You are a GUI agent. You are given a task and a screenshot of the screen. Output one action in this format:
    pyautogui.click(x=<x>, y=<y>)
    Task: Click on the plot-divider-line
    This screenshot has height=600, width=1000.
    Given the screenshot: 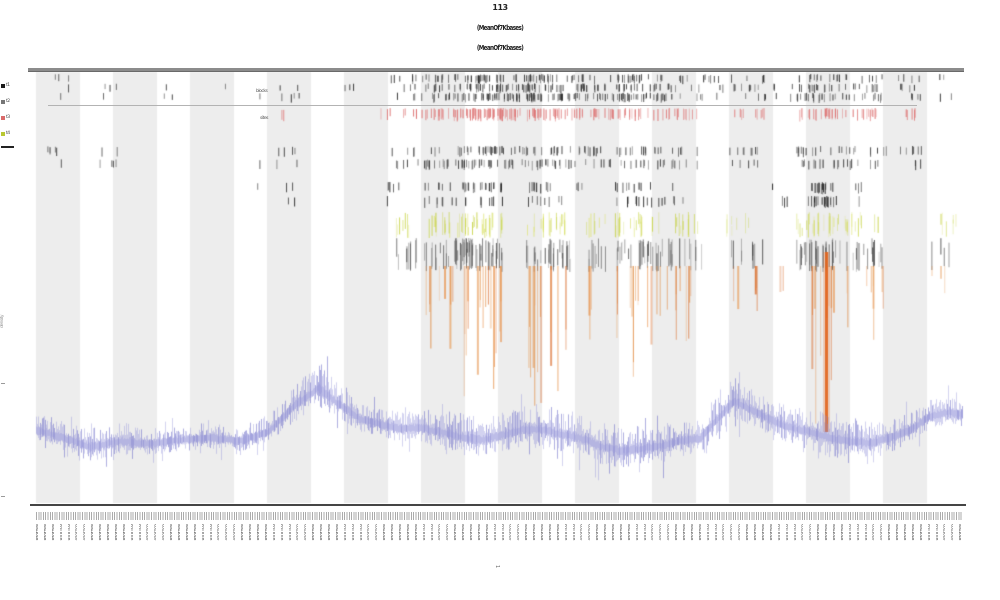 What is the action you would take?
    pyautogui.click(x=482, y=105)
    